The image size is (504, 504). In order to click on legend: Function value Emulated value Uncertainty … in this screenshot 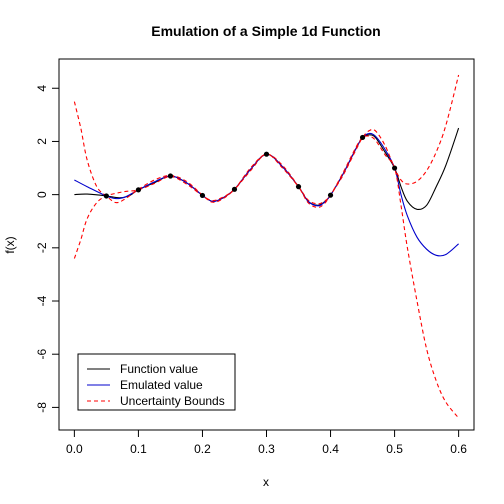, I will do `click(156, 382)`.